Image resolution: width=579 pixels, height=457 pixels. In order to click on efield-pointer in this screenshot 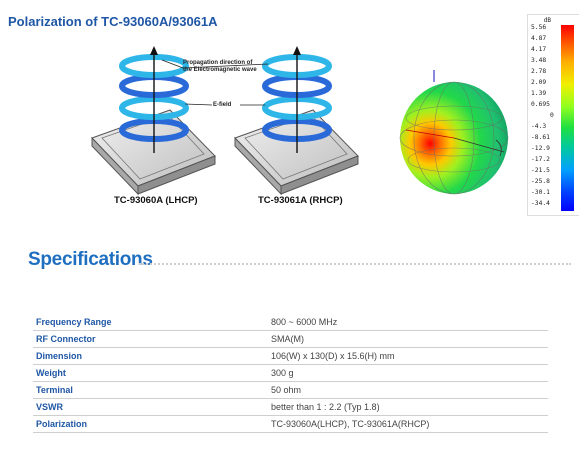, I will do `click(198, 104)`.